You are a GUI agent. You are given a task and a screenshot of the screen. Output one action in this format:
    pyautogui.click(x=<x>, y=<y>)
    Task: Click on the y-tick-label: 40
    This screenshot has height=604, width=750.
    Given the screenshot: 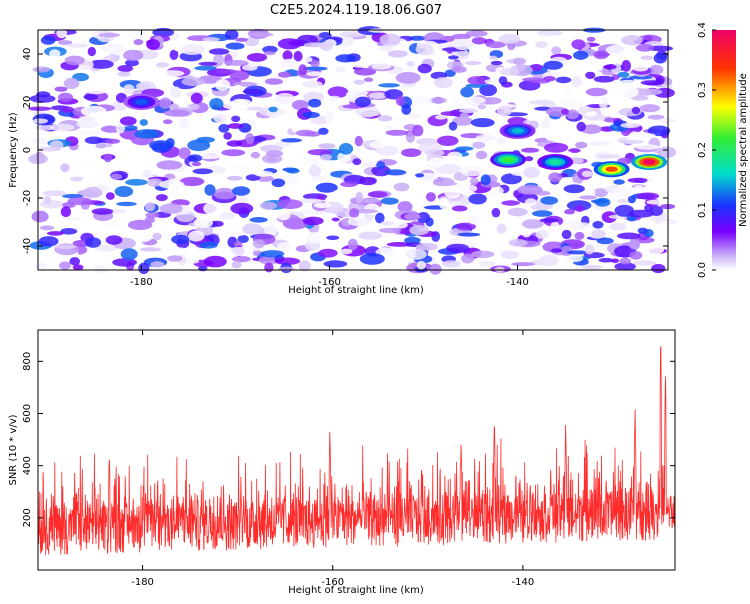 What is the action you would take?
    pyautogui.click(x=27, y=54)
    